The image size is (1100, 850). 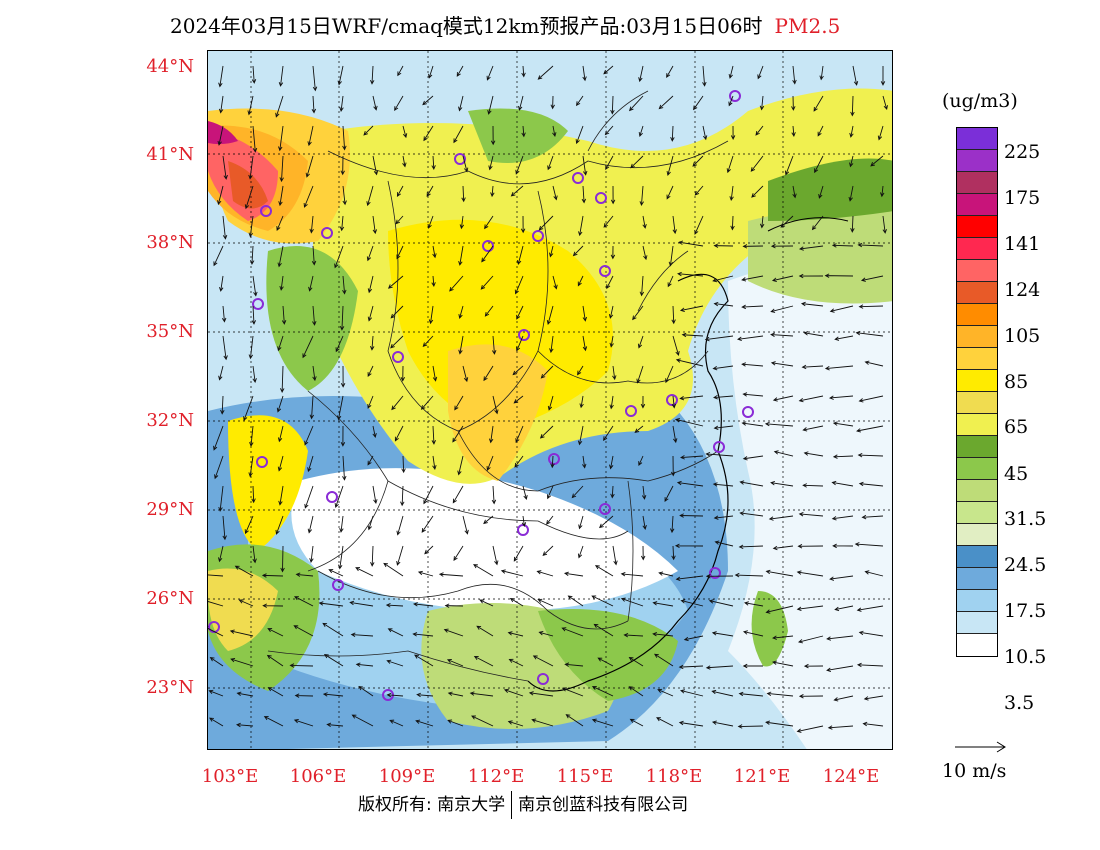 What do you see at coordinates (318, 776) in the screenshot?
I see `lon-label: 106°E` at bounding box center [318, 776].